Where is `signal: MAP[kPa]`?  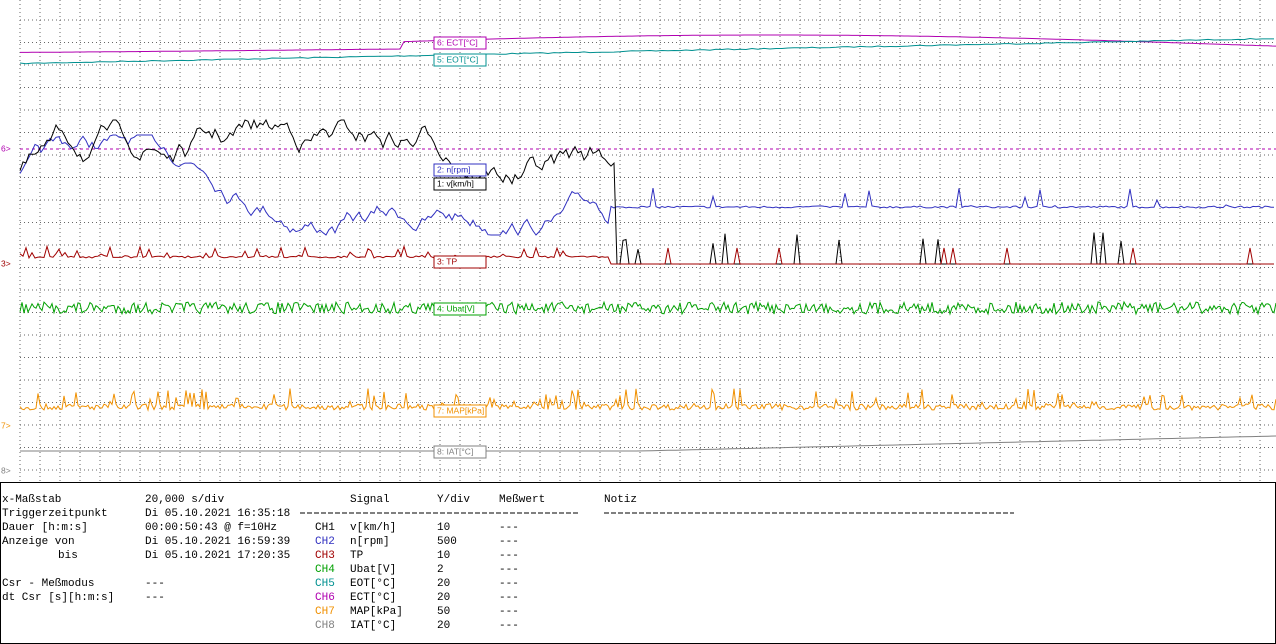
signal: MAP[kPa] is located at coordinates (376, 612).